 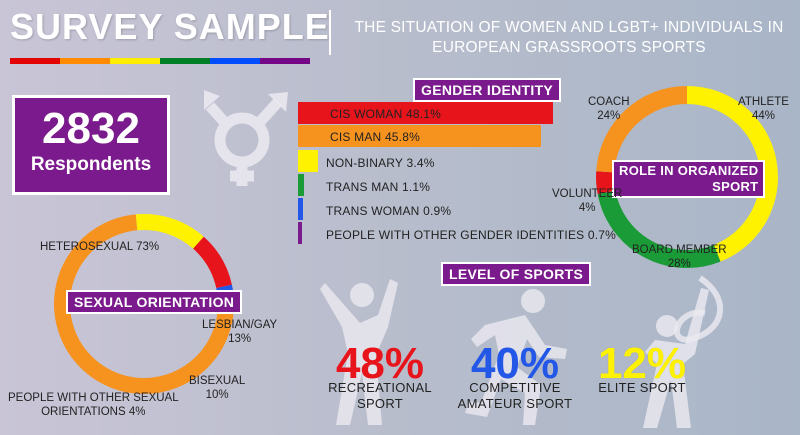 What do you see at coordinates (148, 247) in the screenshot?
I see `orientation-hetero-pct: 73%` at bounding box center [148, 247].